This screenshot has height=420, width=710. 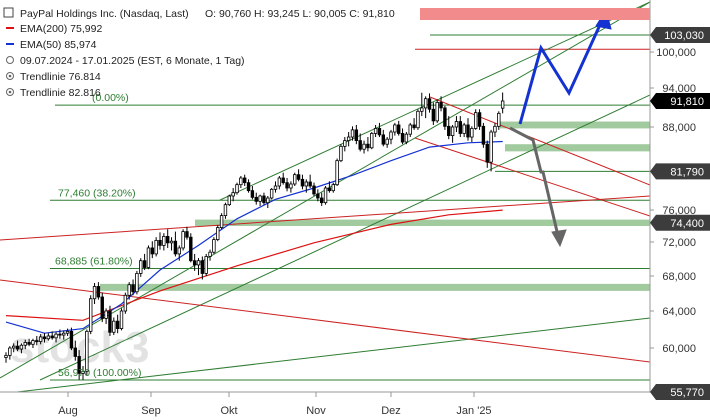 I want to click on price-tag-label: 103,030, so click(x=684, y=36).